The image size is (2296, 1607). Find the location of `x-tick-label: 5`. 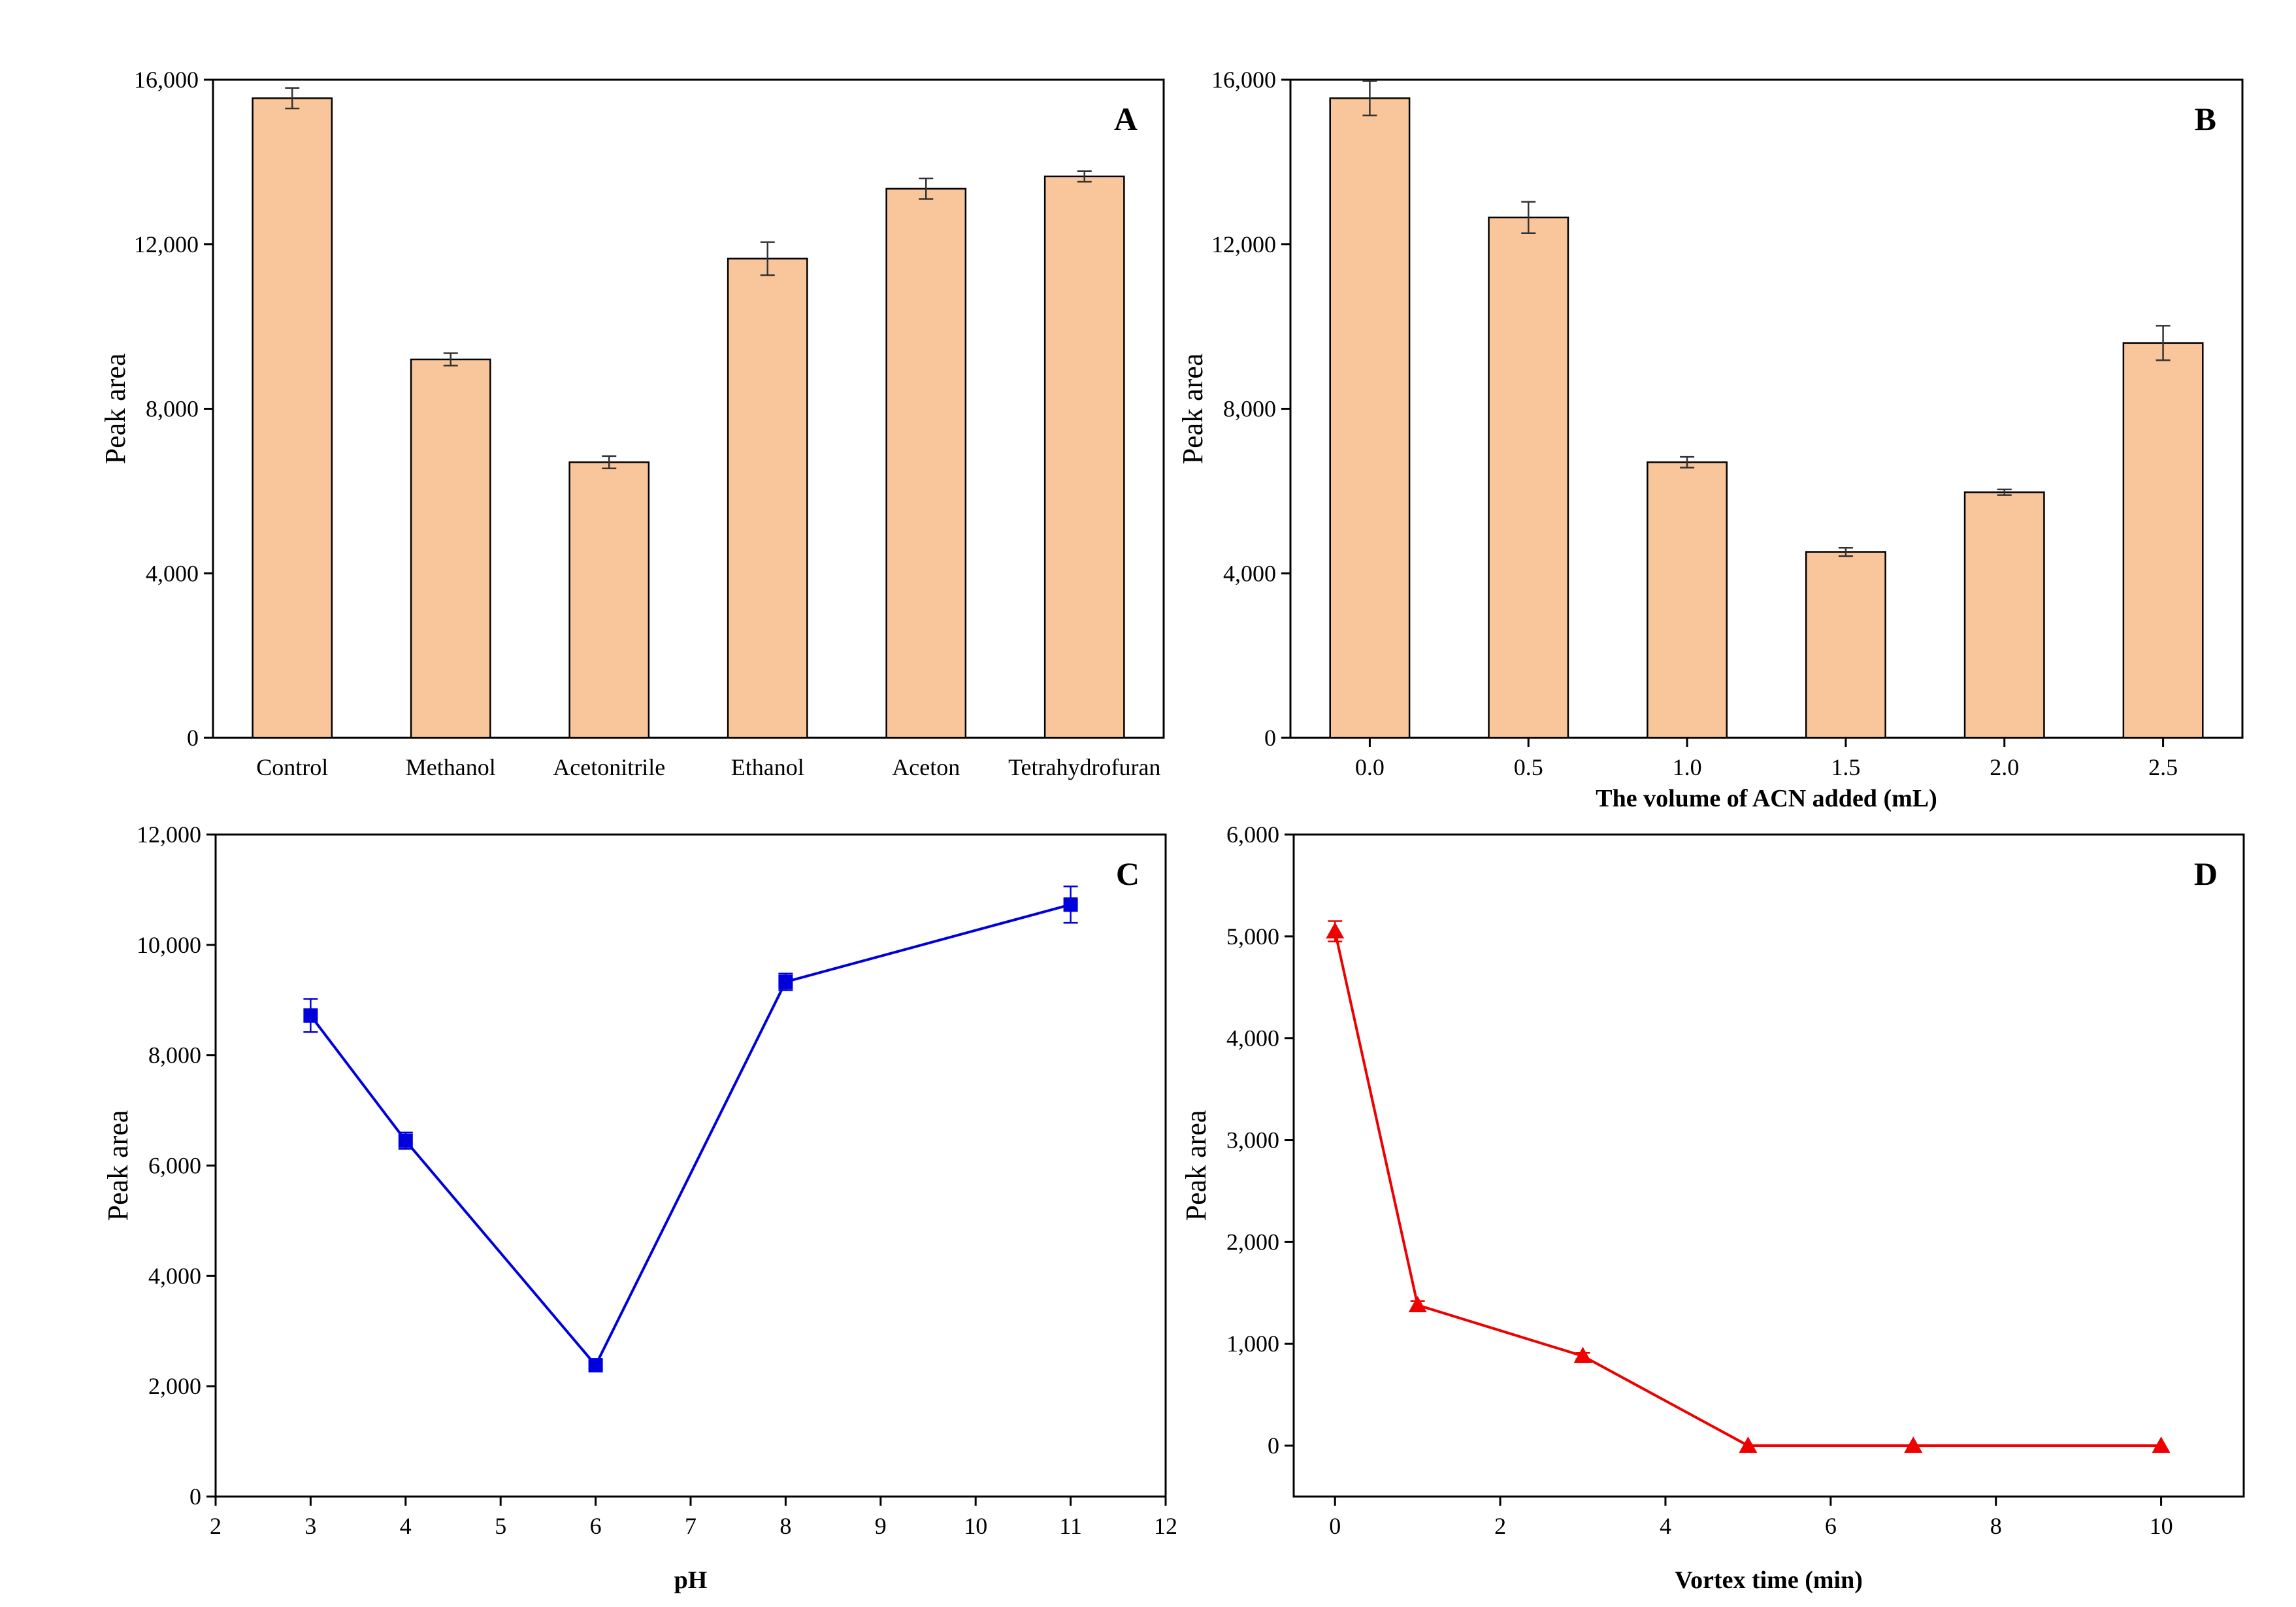

x-tick-label: 5 is located at coordinates (500, 1526).